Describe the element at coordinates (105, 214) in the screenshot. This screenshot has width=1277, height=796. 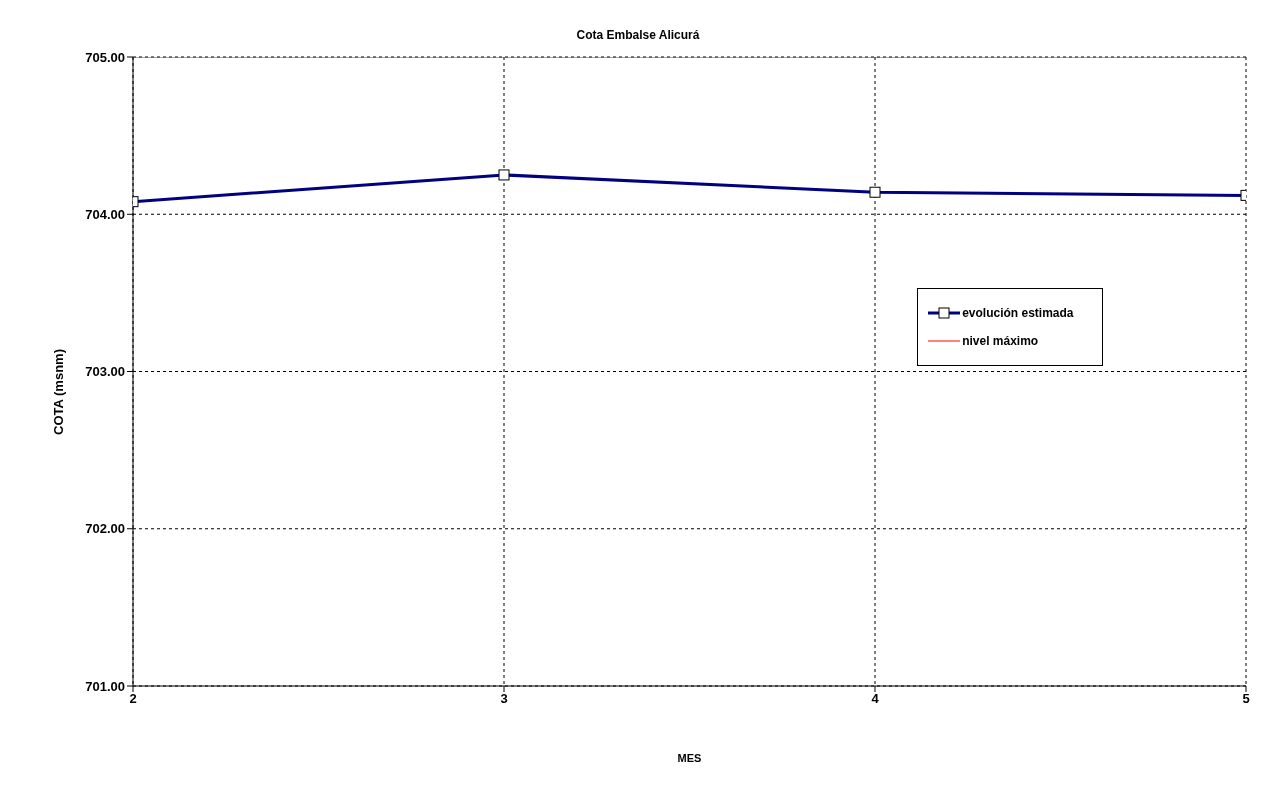
I see `y-tick-label: 704.00` at that location.